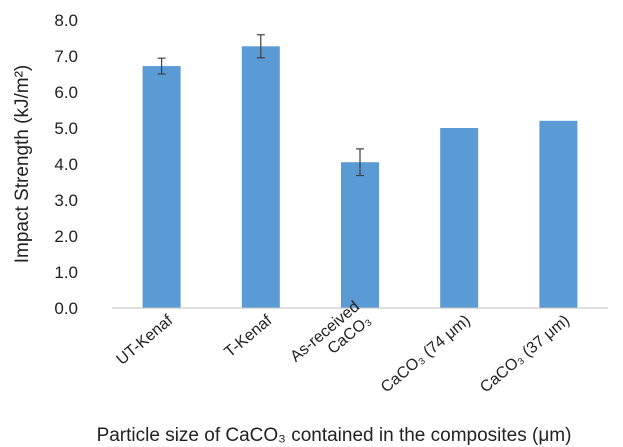 Image resolution: width=623 pixels, height=447 pixels. Describe the element at coordinates (66, 200) in the screenshot. I see `y-tick-label: 3.0` at that location.